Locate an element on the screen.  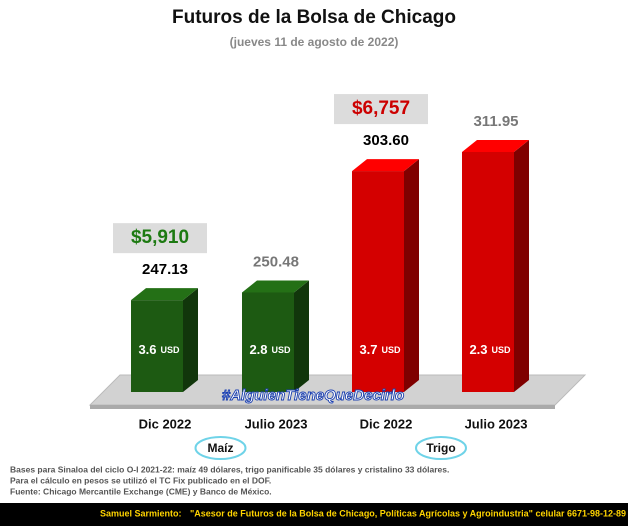
inner-value: 3.7 is located at coordinates (368, 349).